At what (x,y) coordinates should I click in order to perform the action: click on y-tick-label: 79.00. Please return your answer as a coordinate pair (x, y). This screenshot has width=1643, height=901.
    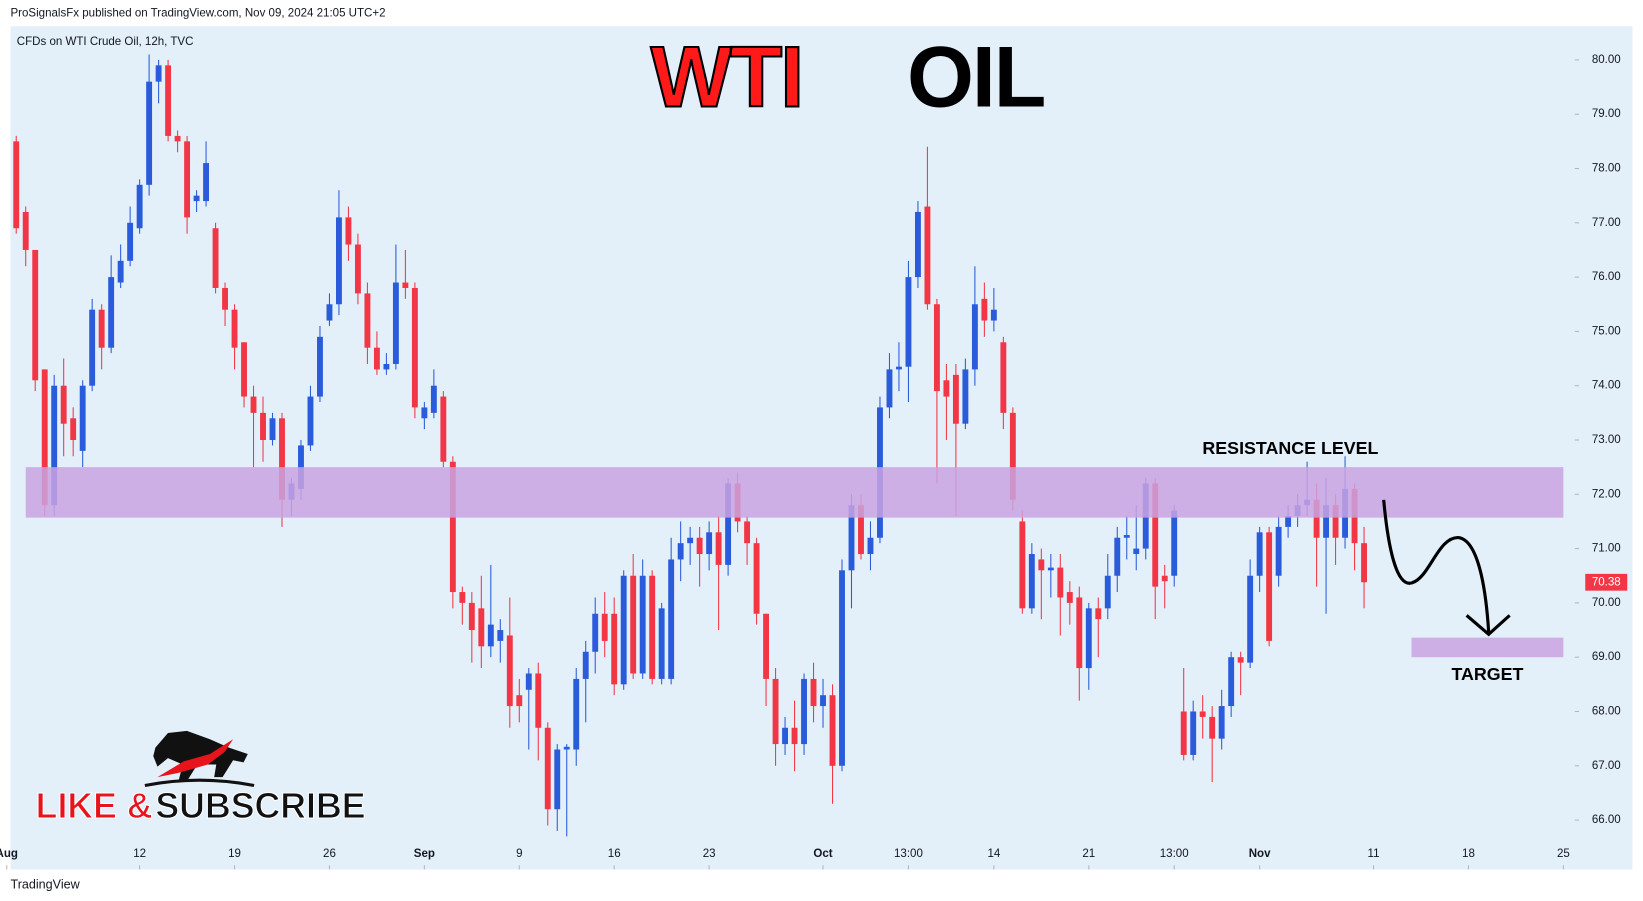
    Looking at the image, I should click on (1606, 114).